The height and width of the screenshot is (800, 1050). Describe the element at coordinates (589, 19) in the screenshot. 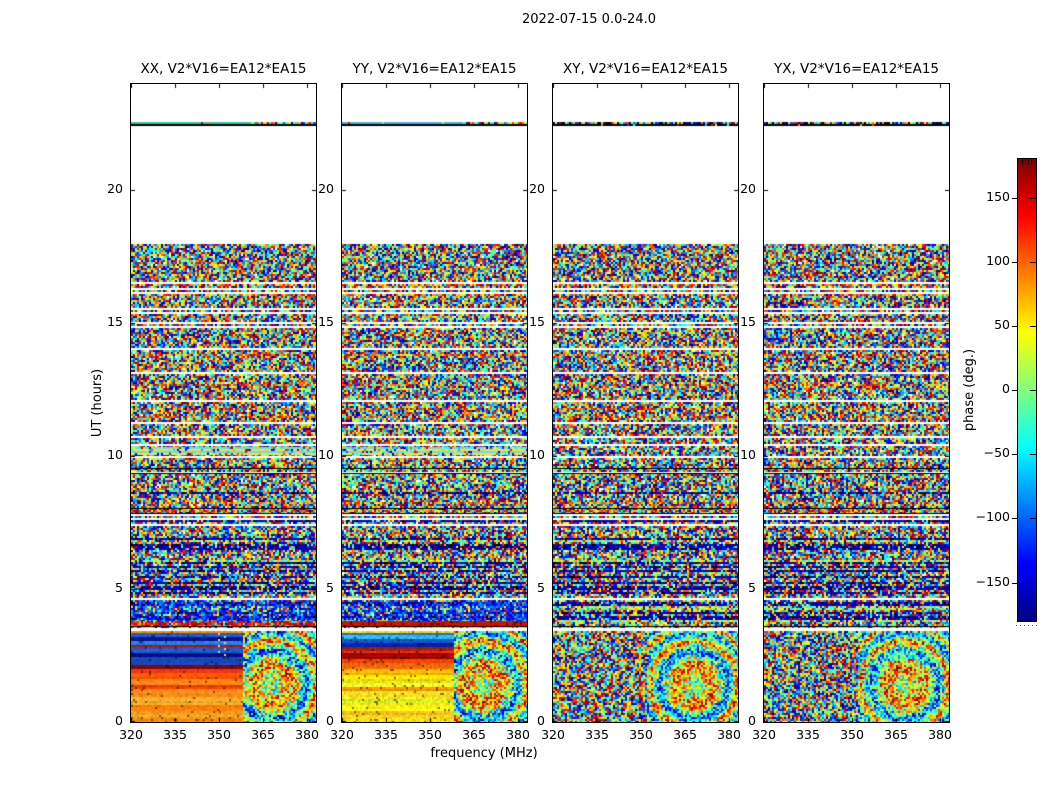

I see `figure-title: 2022-07-15 0.0-24.0` at that location.